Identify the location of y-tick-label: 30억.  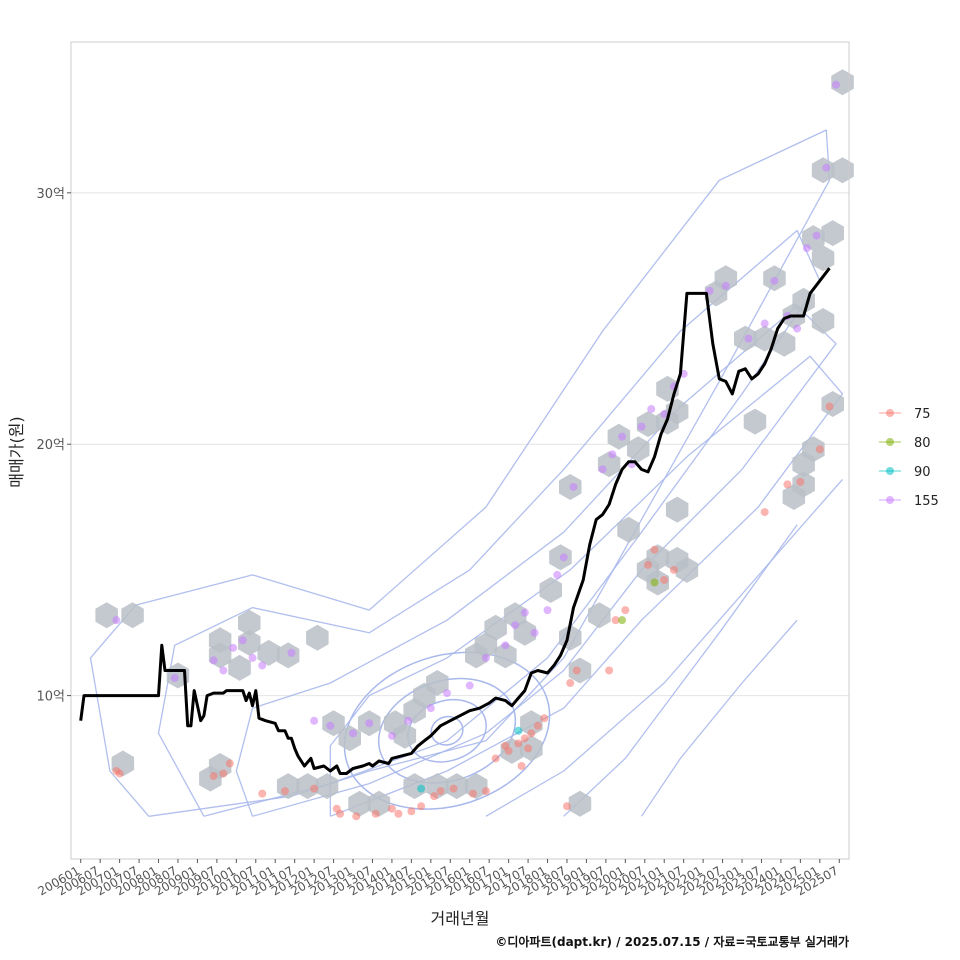
(50, 194).